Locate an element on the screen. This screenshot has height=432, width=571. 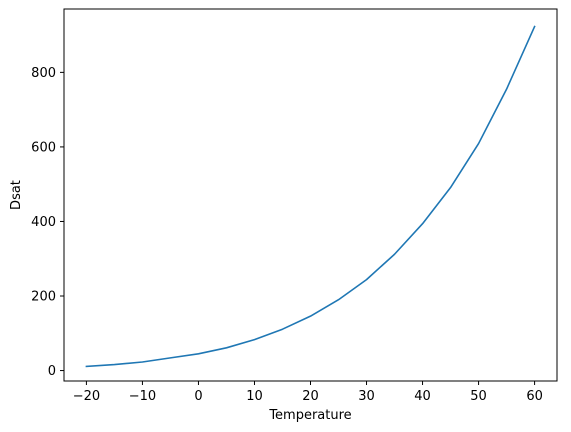
x-axis: −20 −10 0 10 20 30 40 50 60 is located at coordinates (308, 392).